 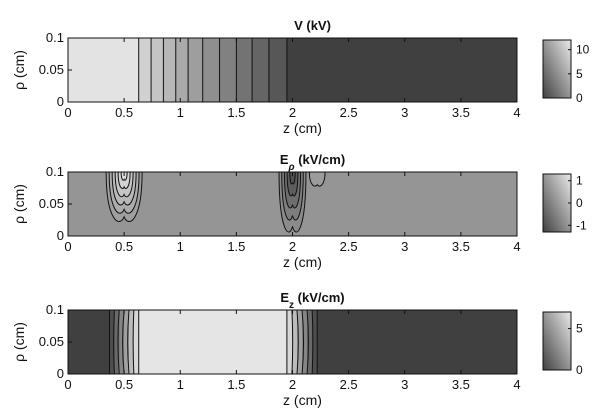 What do you see at coordinates (212, 342) in the screenshot?
I see `plateau` at bounding box center [212, 342].